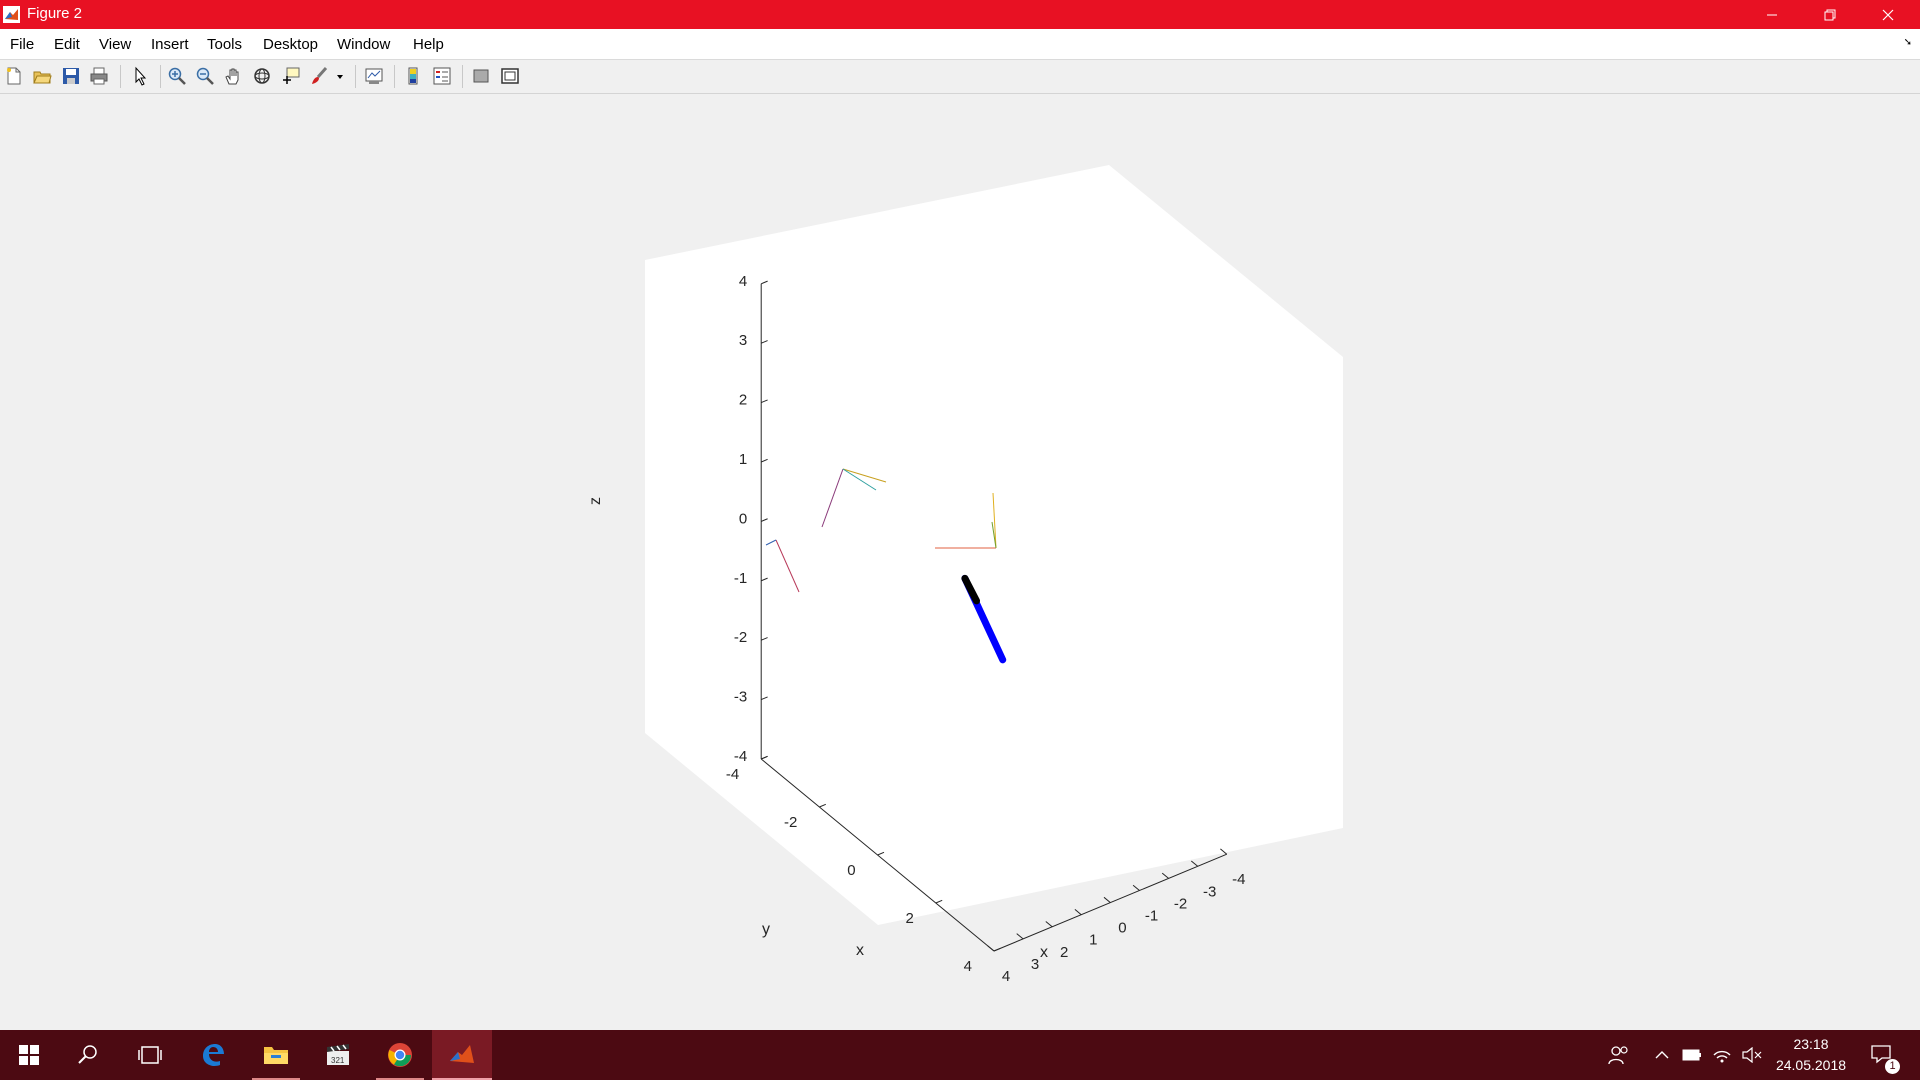 The height and width of the screenshot is (1080, 1920). I want to click on search-icon, so click(87, 1054).